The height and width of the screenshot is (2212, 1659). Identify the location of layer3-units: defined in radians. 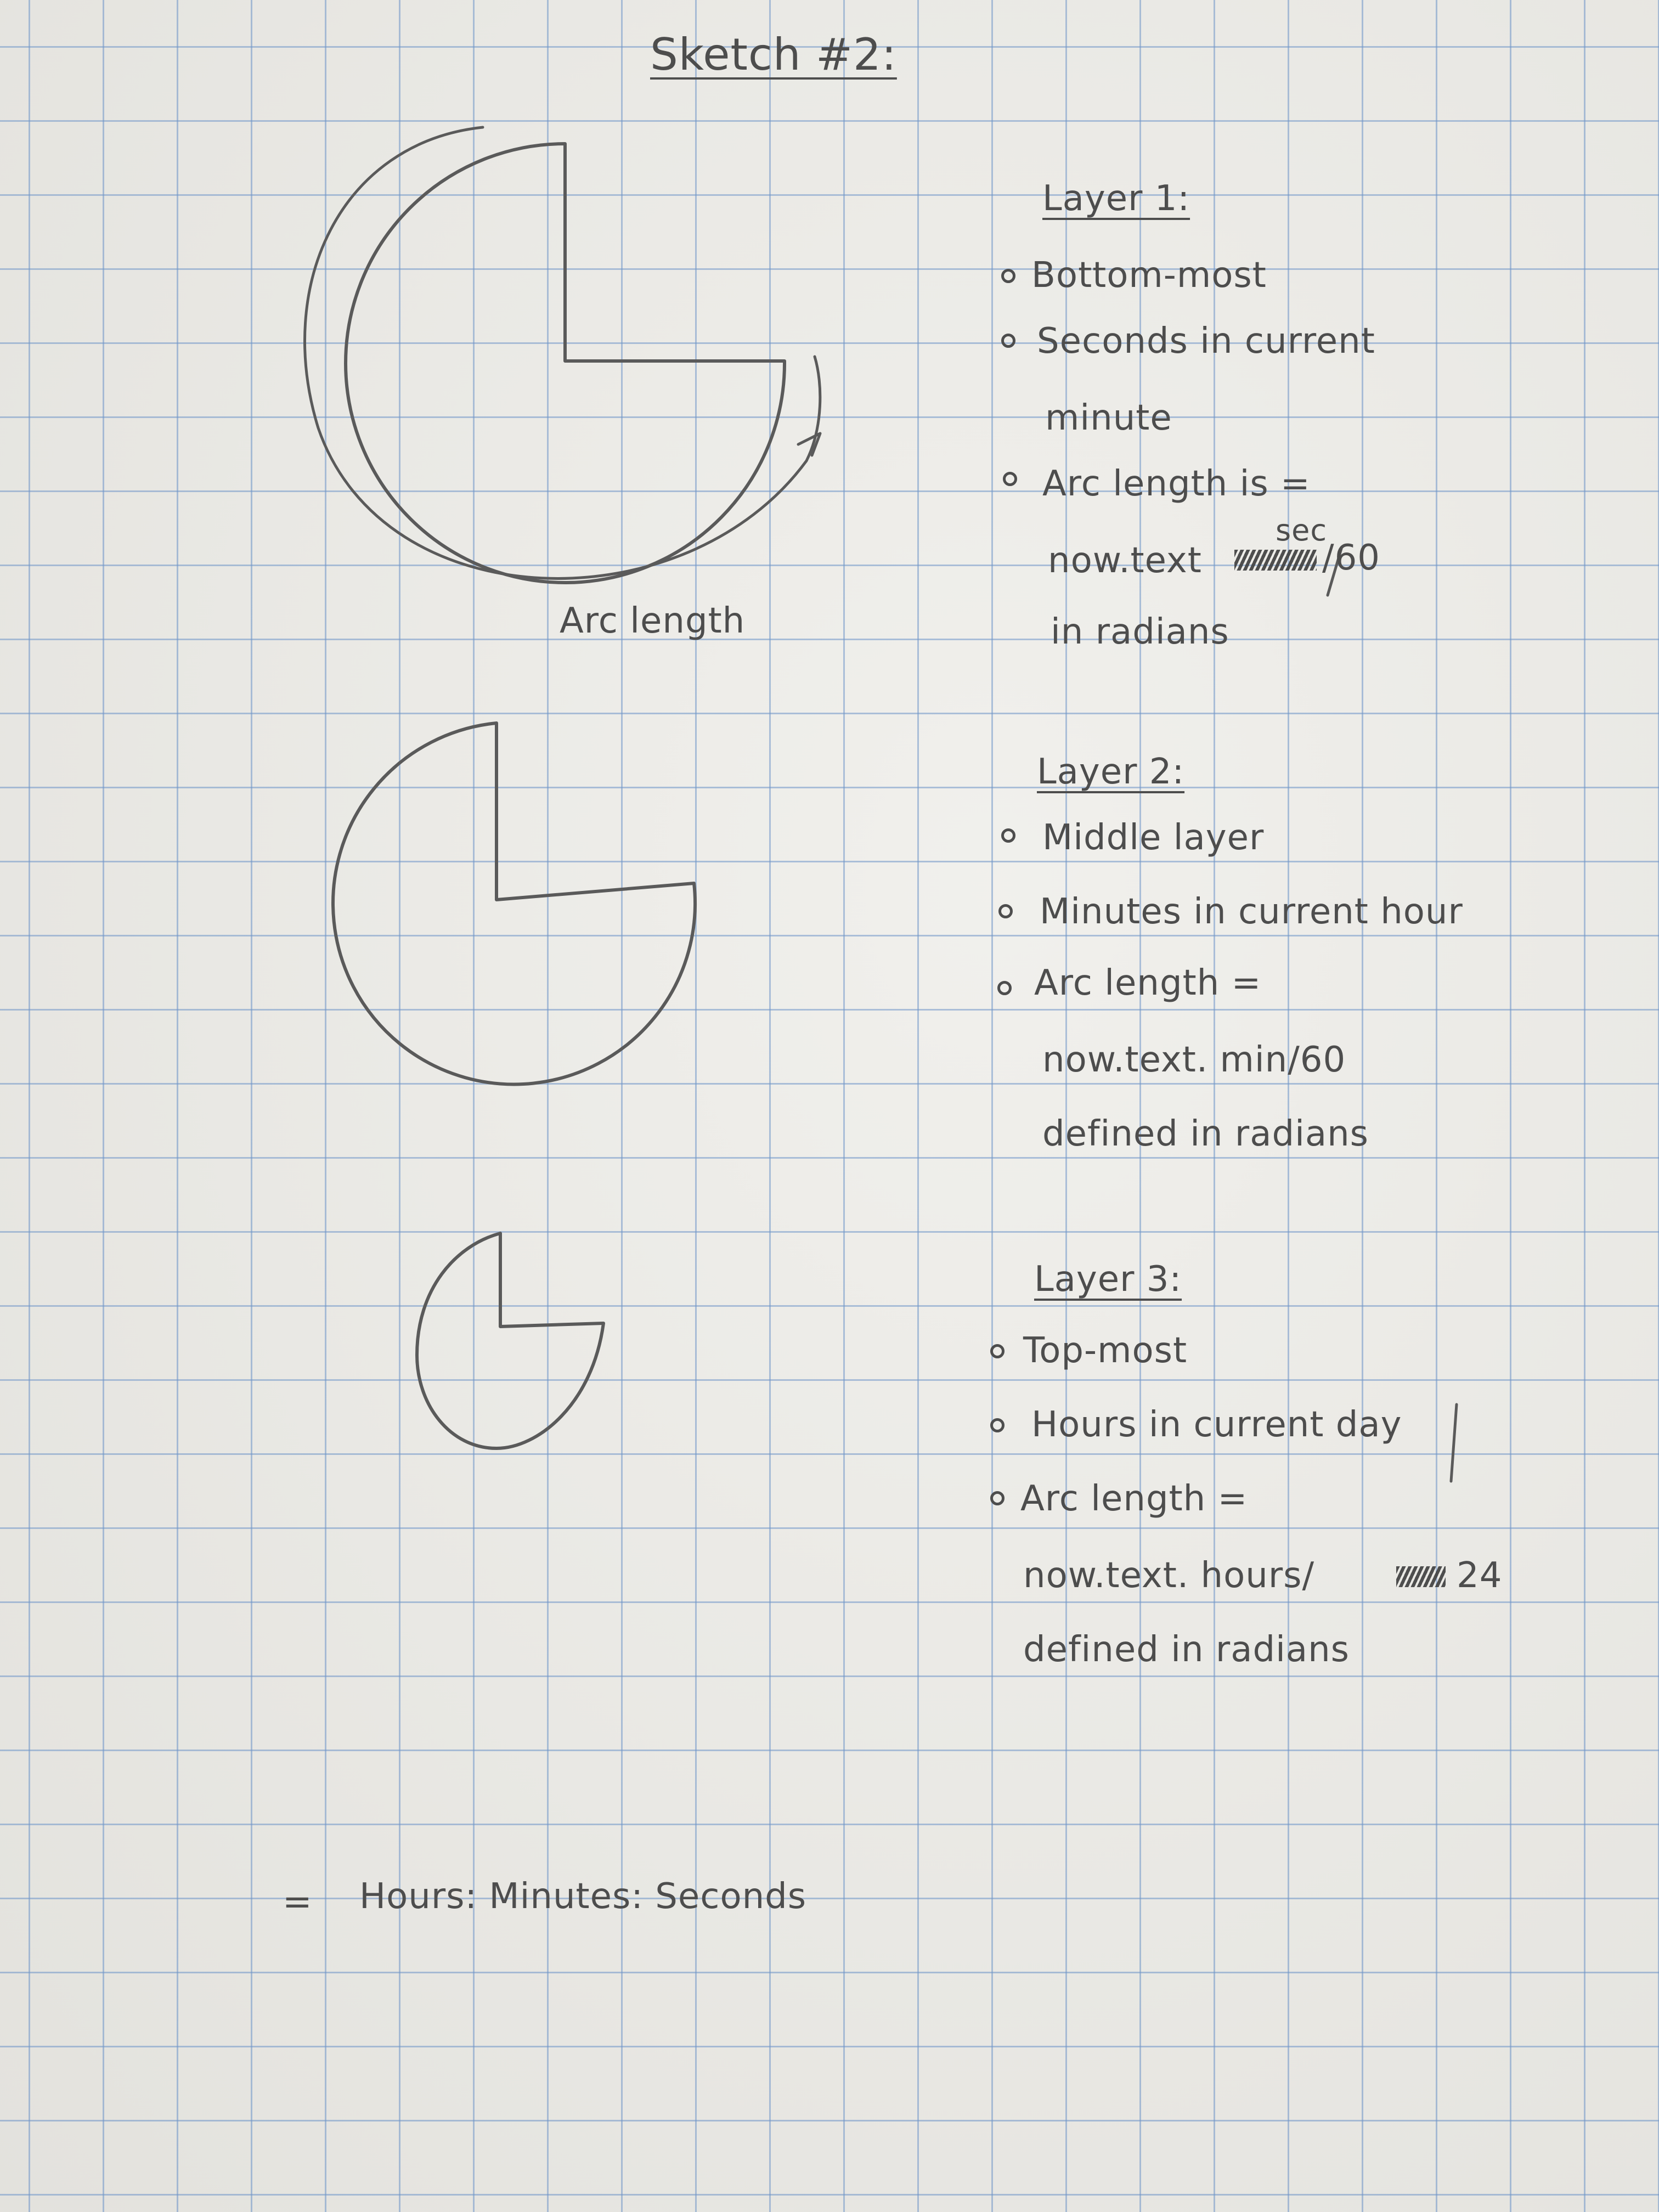
(1187, 1650).